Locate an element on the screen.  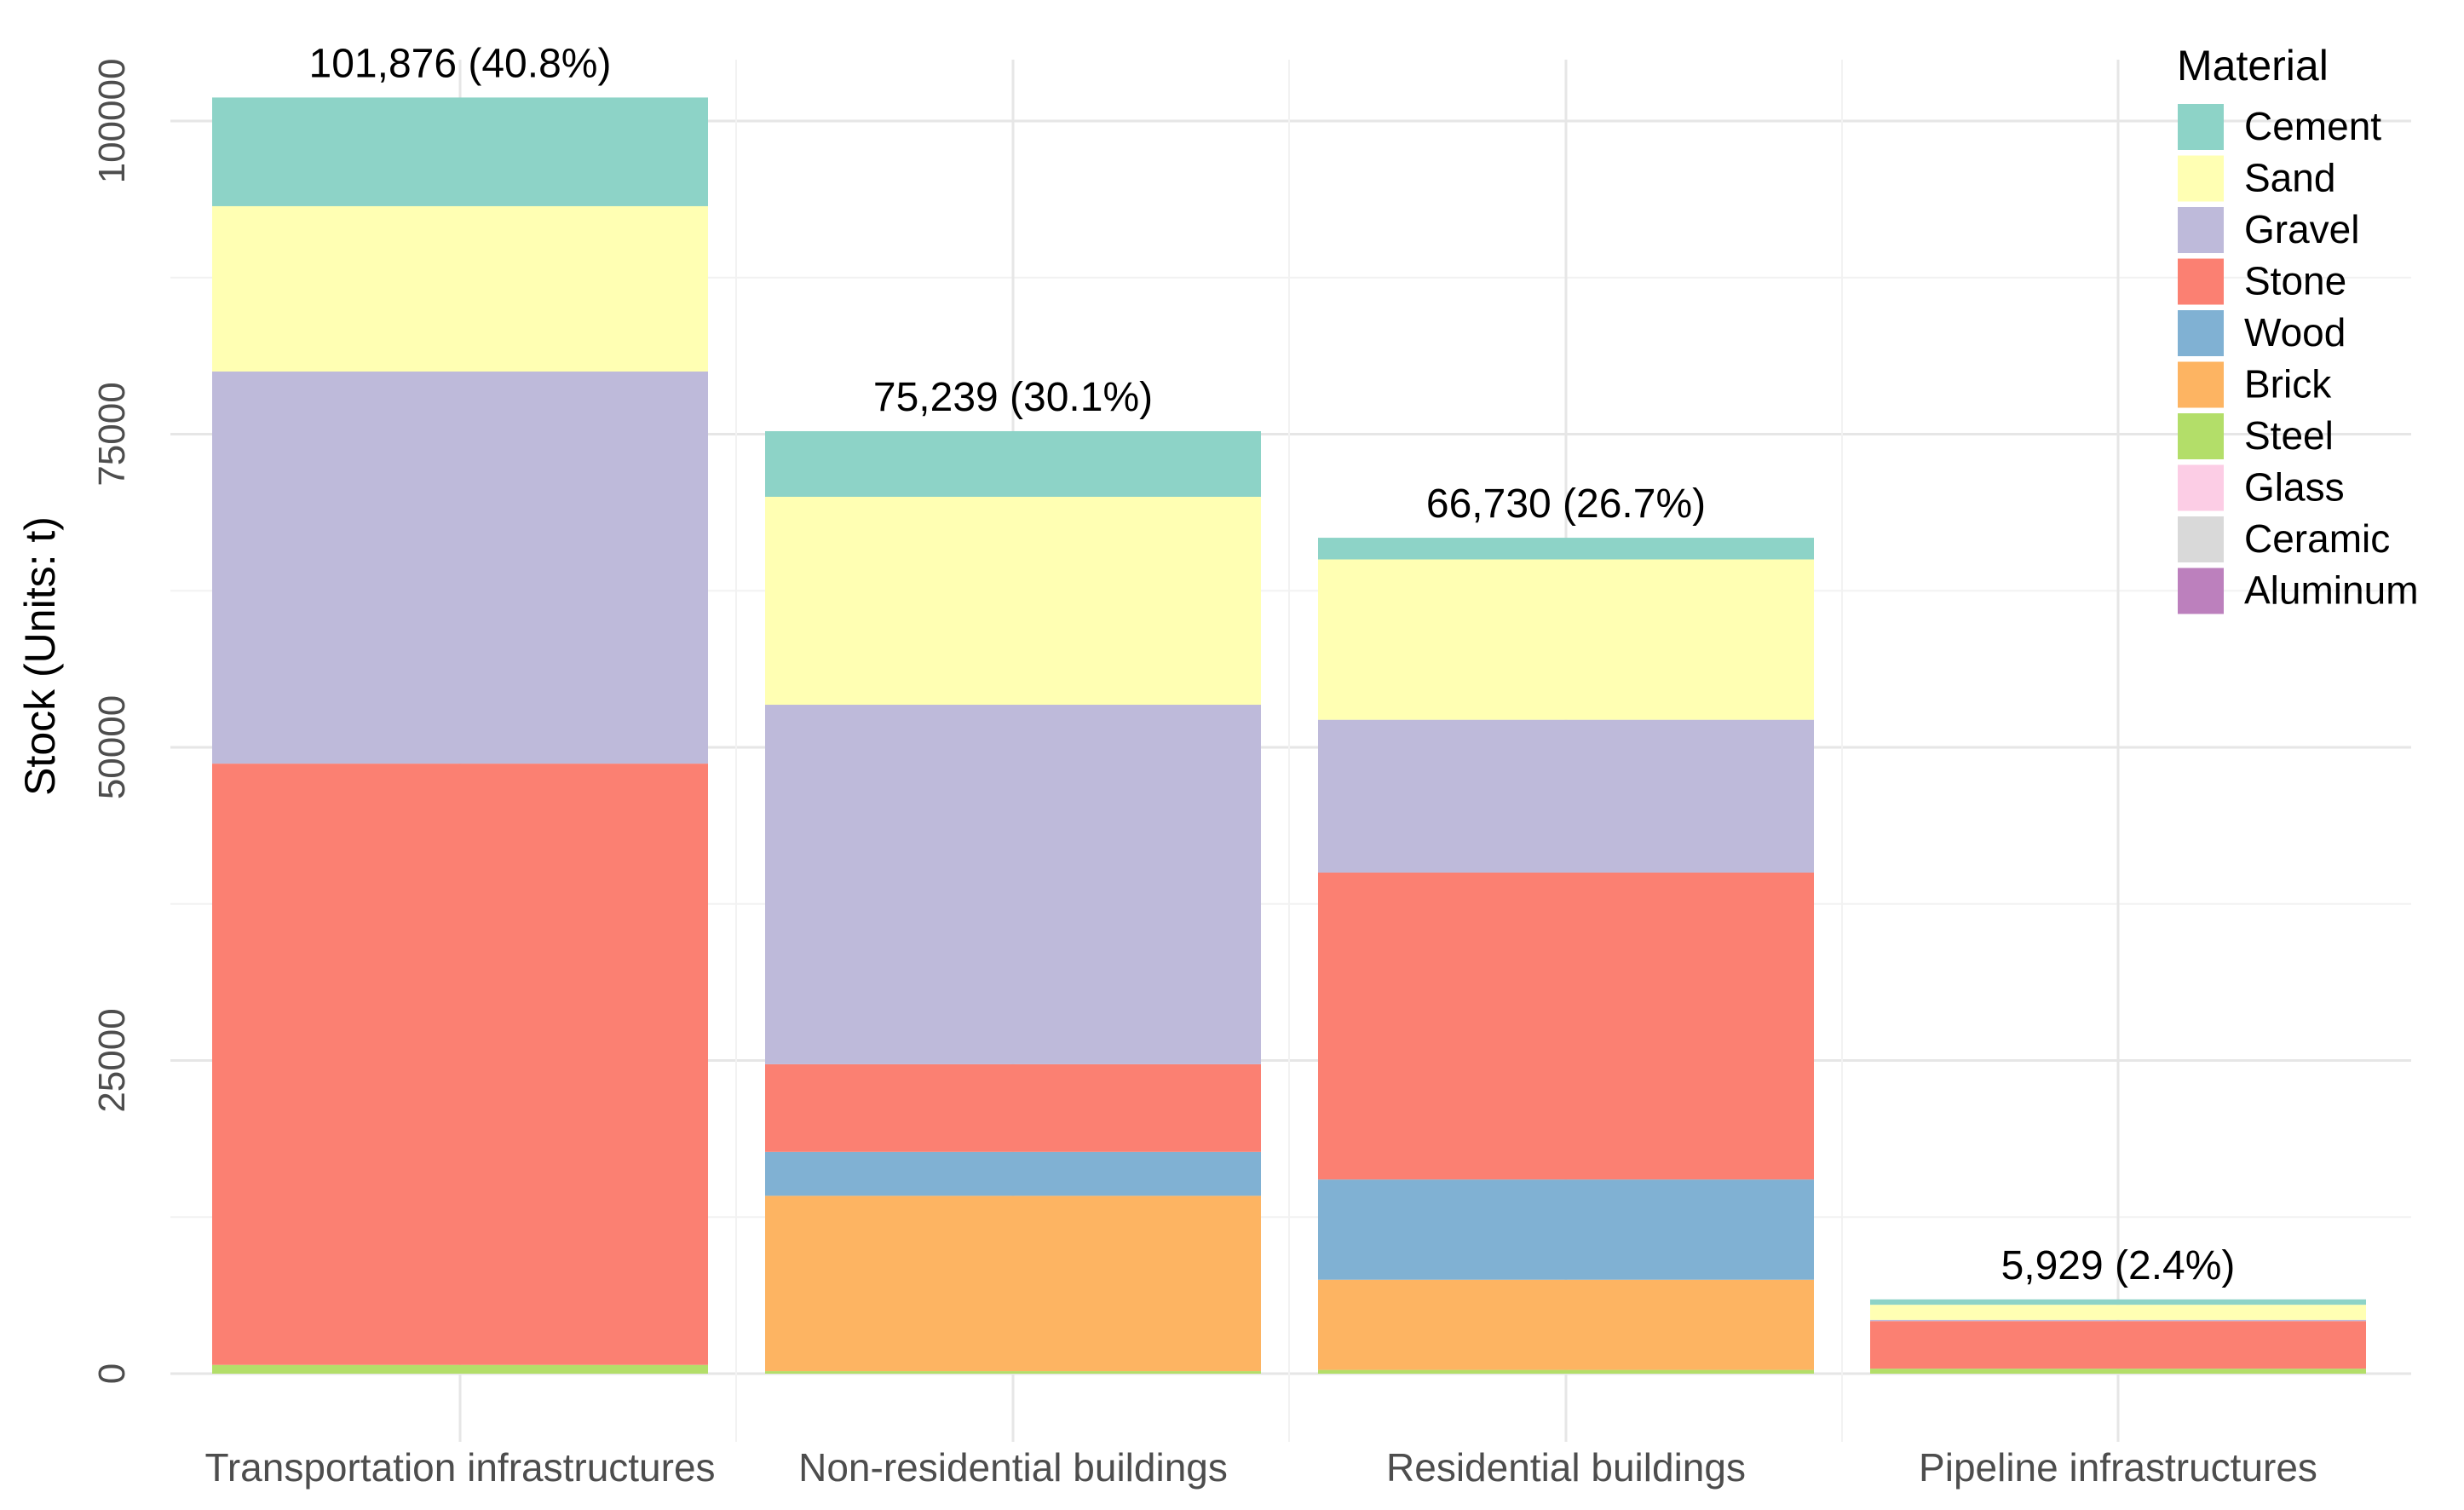
y-tick-label: 100000 is located at coordinates (112, 122).